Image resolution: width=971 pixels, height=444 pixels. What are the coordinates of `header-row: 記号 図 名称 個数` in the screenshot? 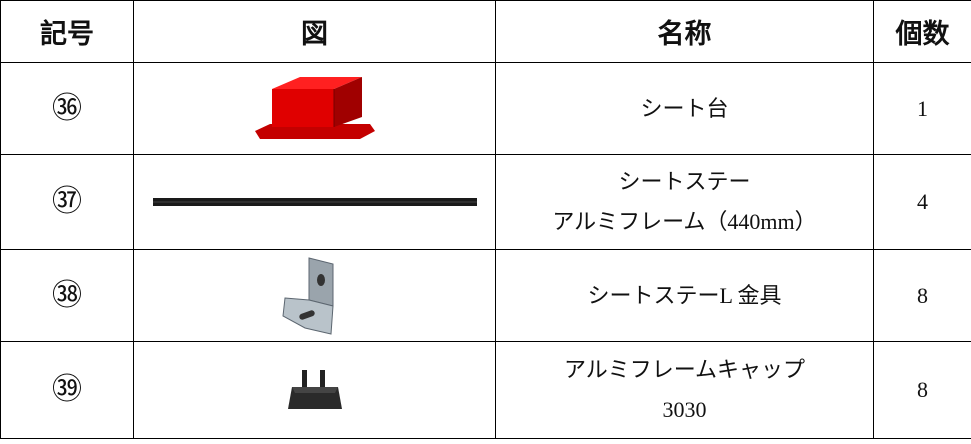 It's located at (485, 31).